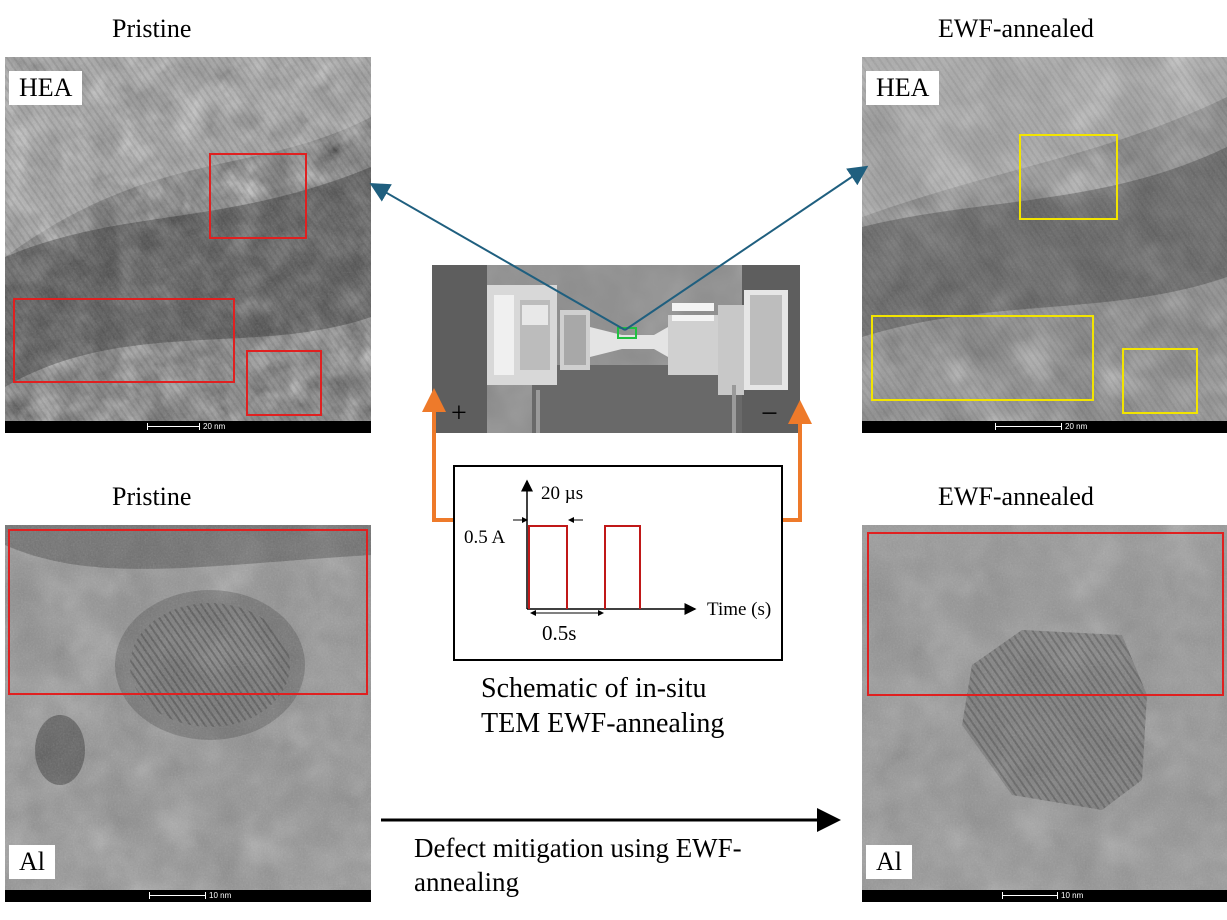  What do you see at coordinates (562, 493) in the screenshot?
I see `pulse-width-label: 20 µs` at bounding box center [562, 493].